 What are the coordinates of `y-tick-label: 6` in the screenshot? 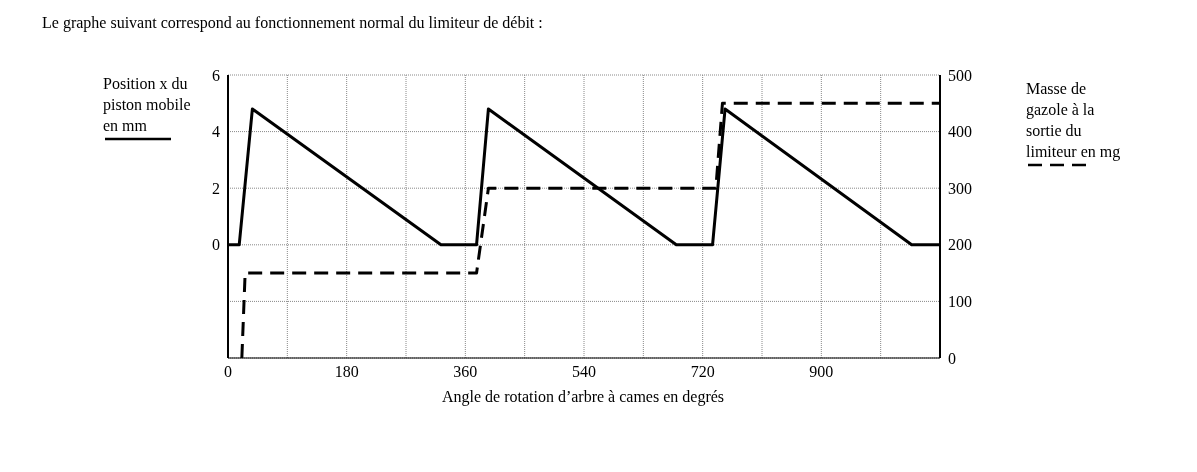 It's located at (216, 75).